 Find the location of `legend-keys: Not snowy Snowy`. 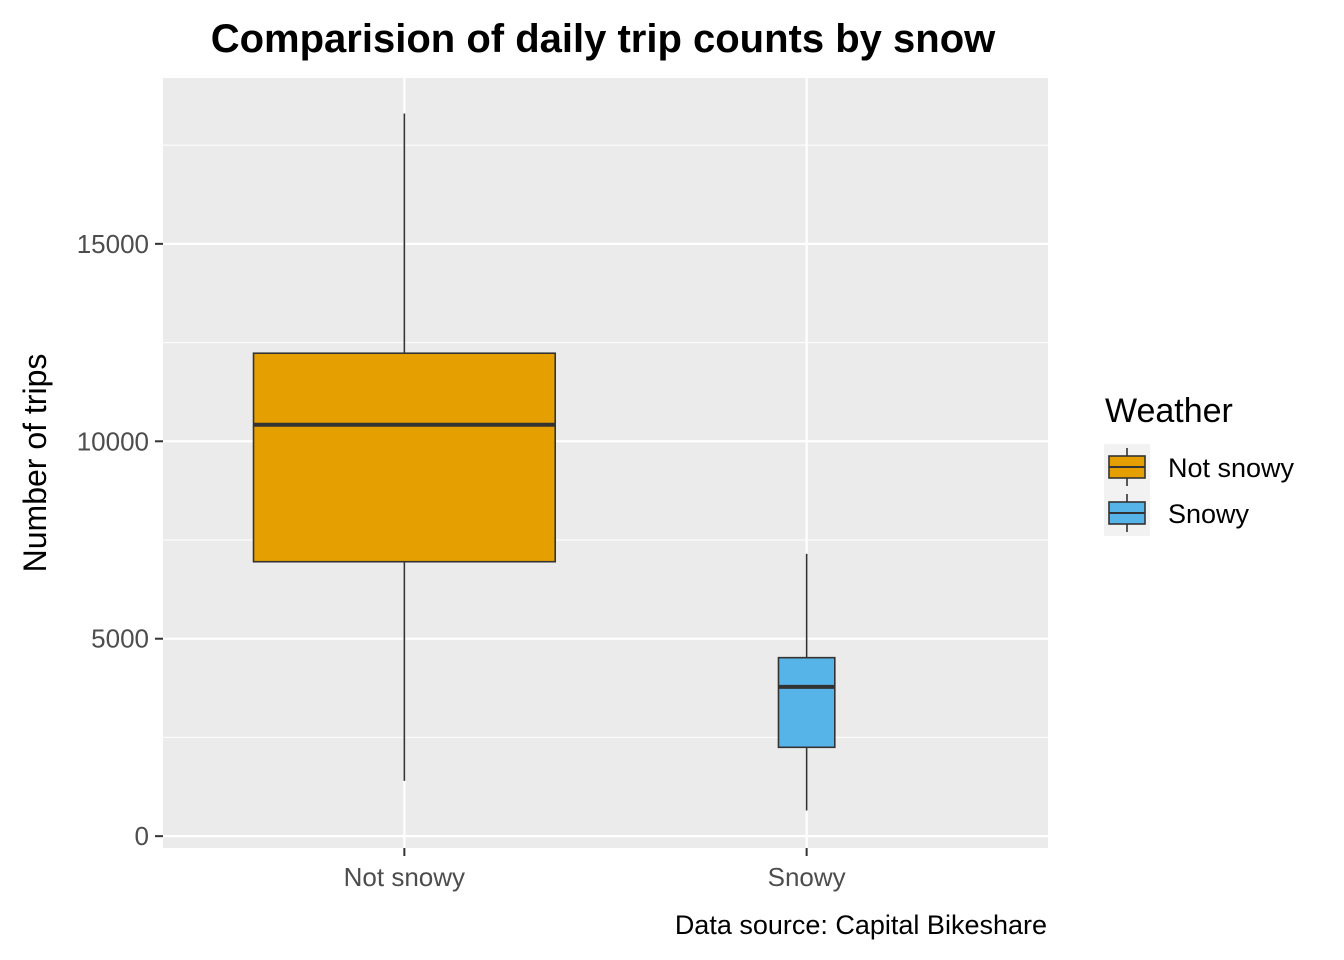

legend-keys: Not snowy Snowy is located at coordinates (1199, 490).